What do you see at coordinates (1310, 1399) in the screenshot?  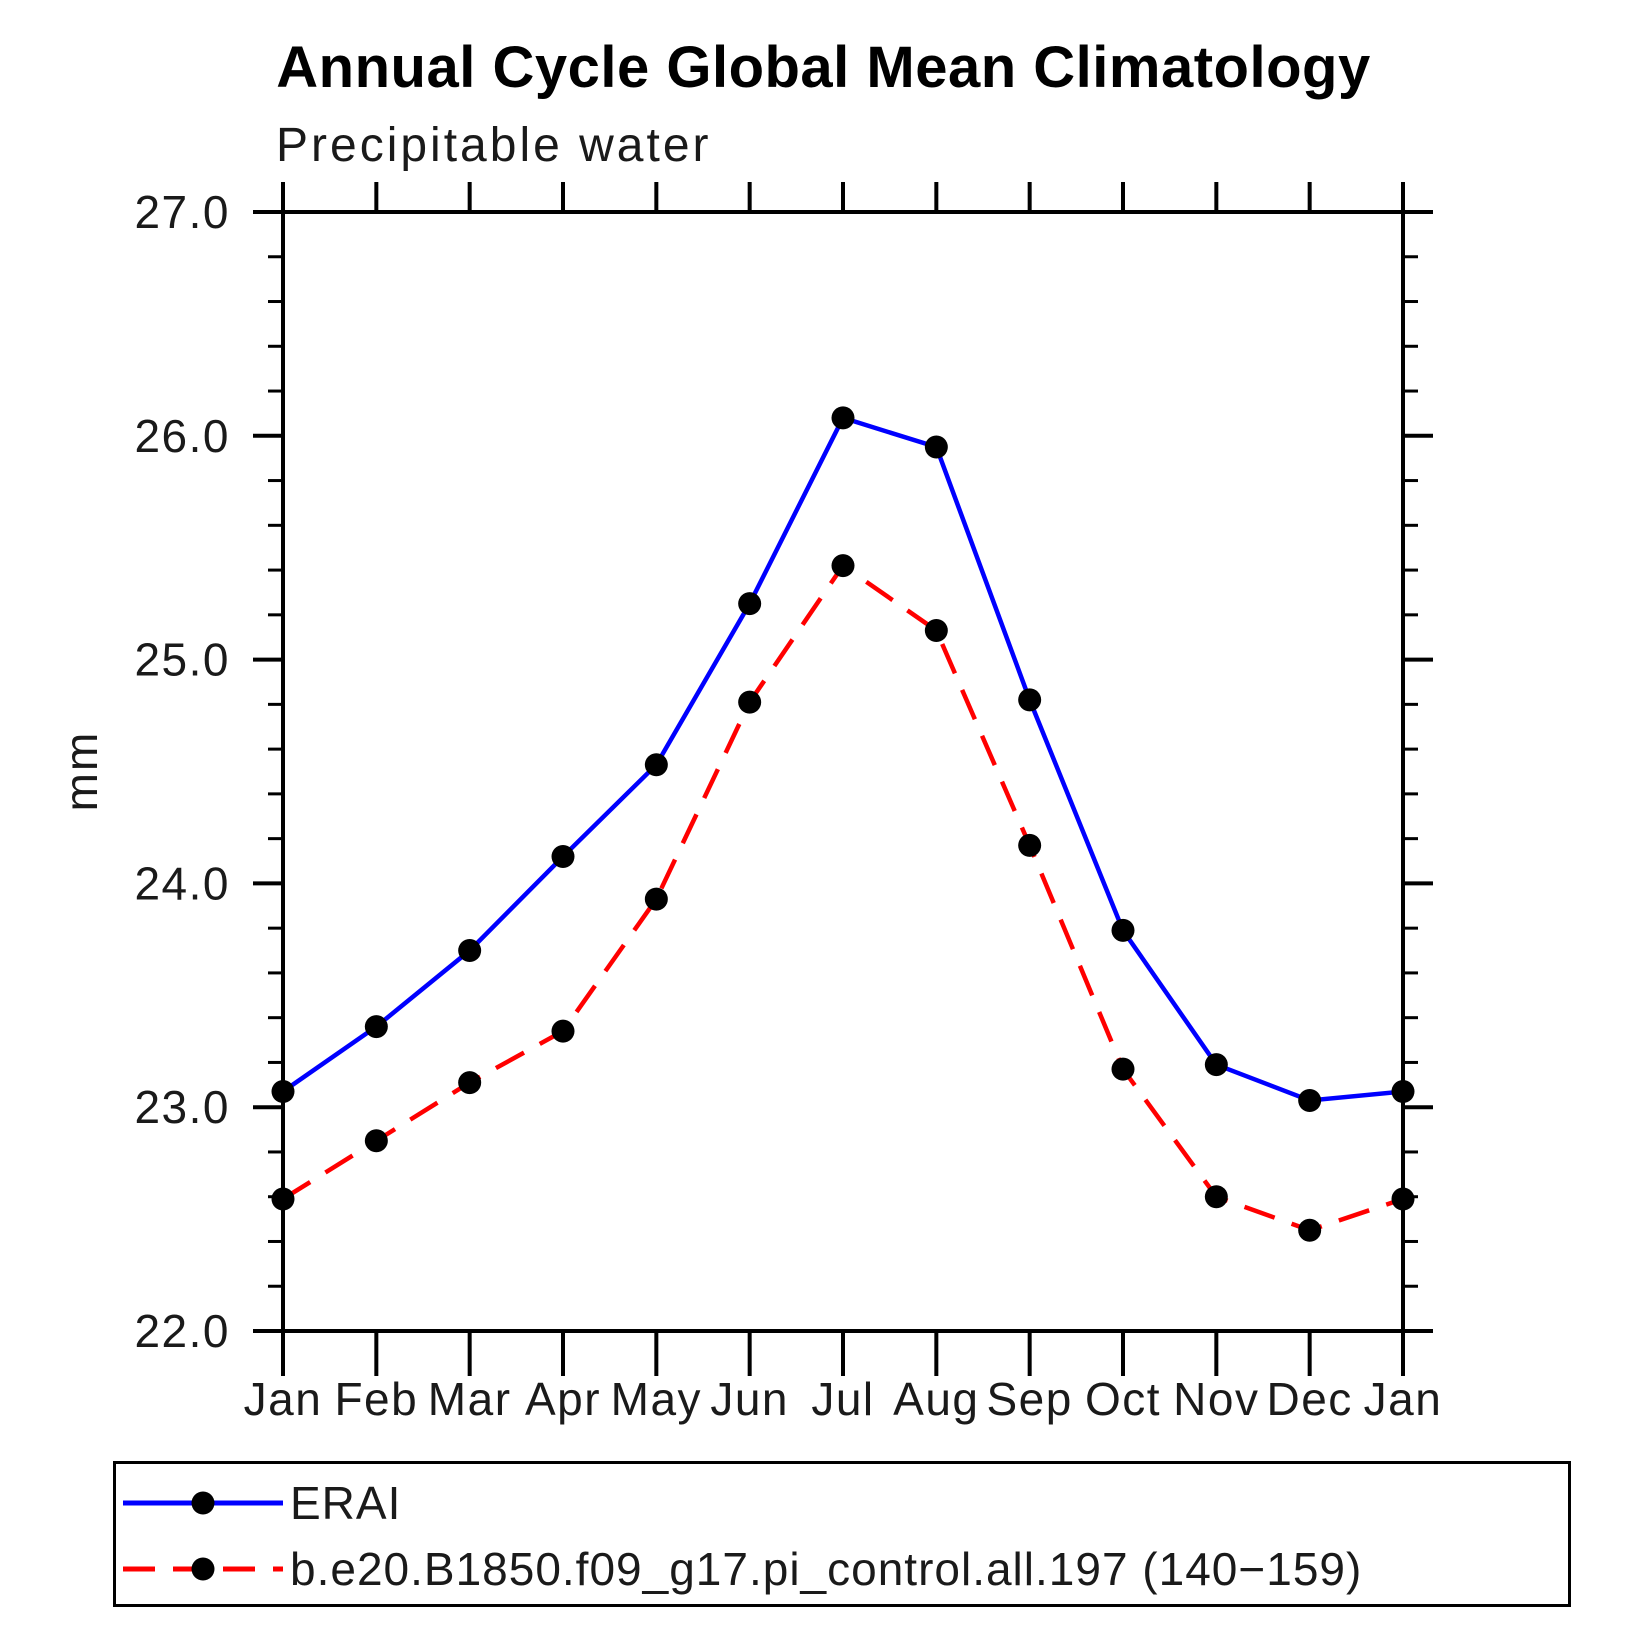 I see `svg-text: Dec` at bounding box center [1310, 1399].